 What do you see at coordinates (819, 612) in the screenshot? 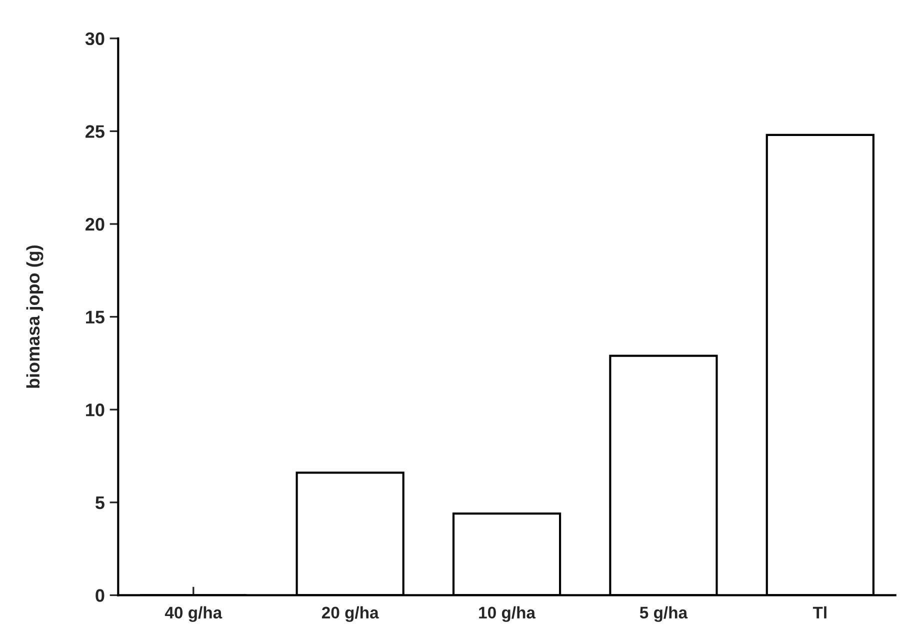
I see `x-tick-label: Tl` at bounding box center [819, 612].